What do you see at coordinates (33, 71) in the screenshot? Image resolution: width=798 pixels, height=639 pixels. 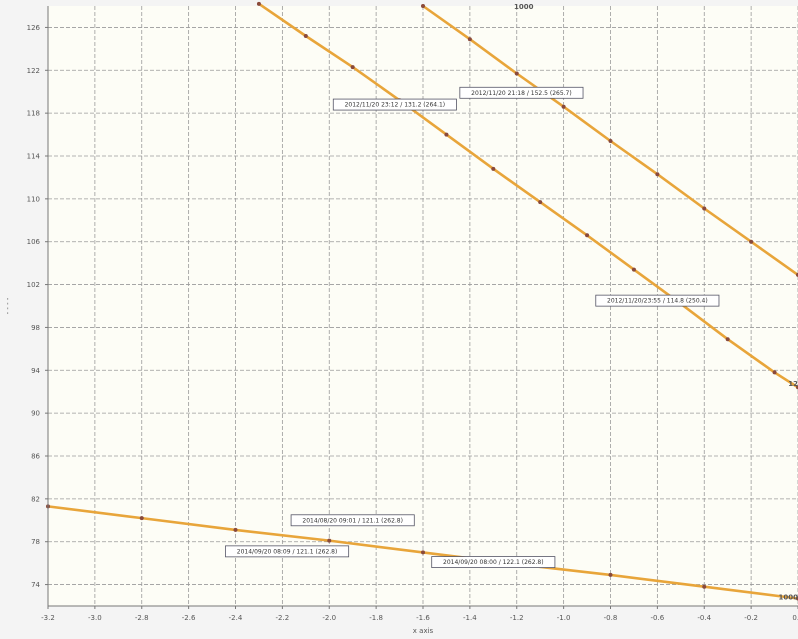 I see `y-tick-label: 122` at bounding box center [33, 71].